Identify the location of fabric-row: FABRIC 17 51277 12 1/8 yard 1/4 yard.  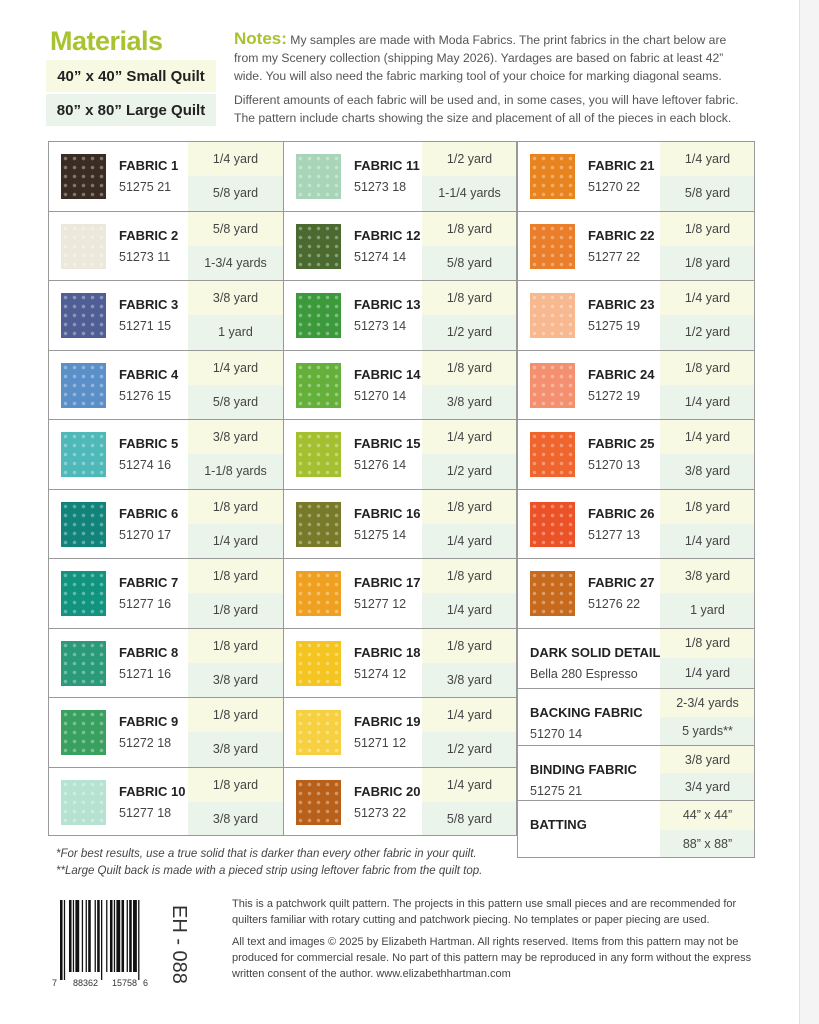
(400, 593).